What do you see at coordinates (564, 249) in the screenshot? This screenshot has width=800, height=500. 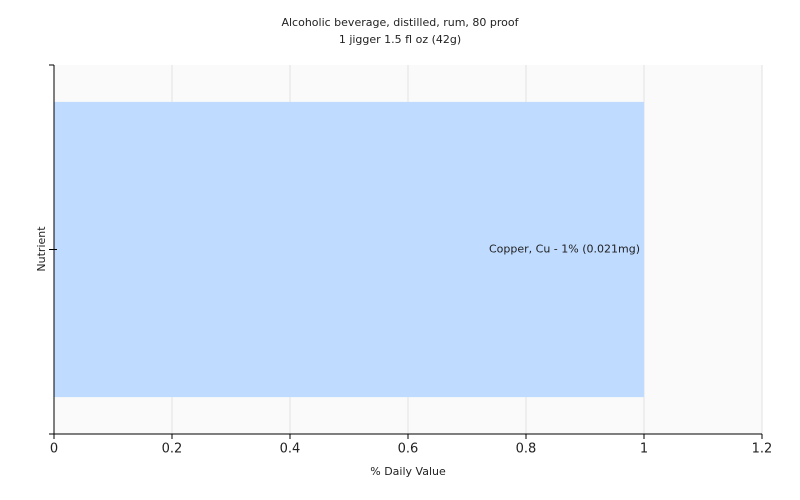 I see `data-label: Copper, Cu - 1% (0.021mg)` at bounding box center [564, 249].